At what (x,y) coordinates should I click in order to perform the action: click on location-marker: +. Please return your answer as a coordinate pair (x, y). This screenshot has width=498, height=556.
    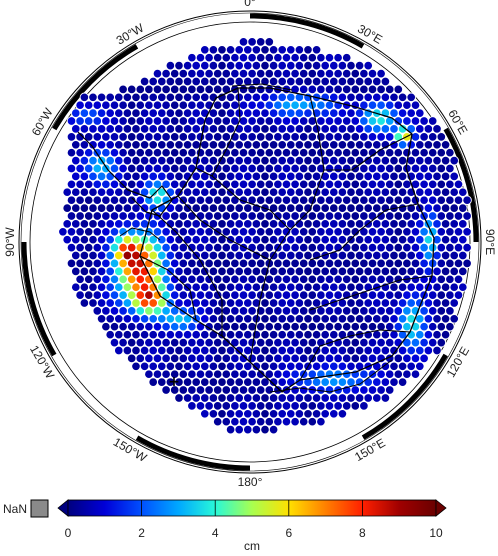
    Looking at the image, I should click on (174, 382).